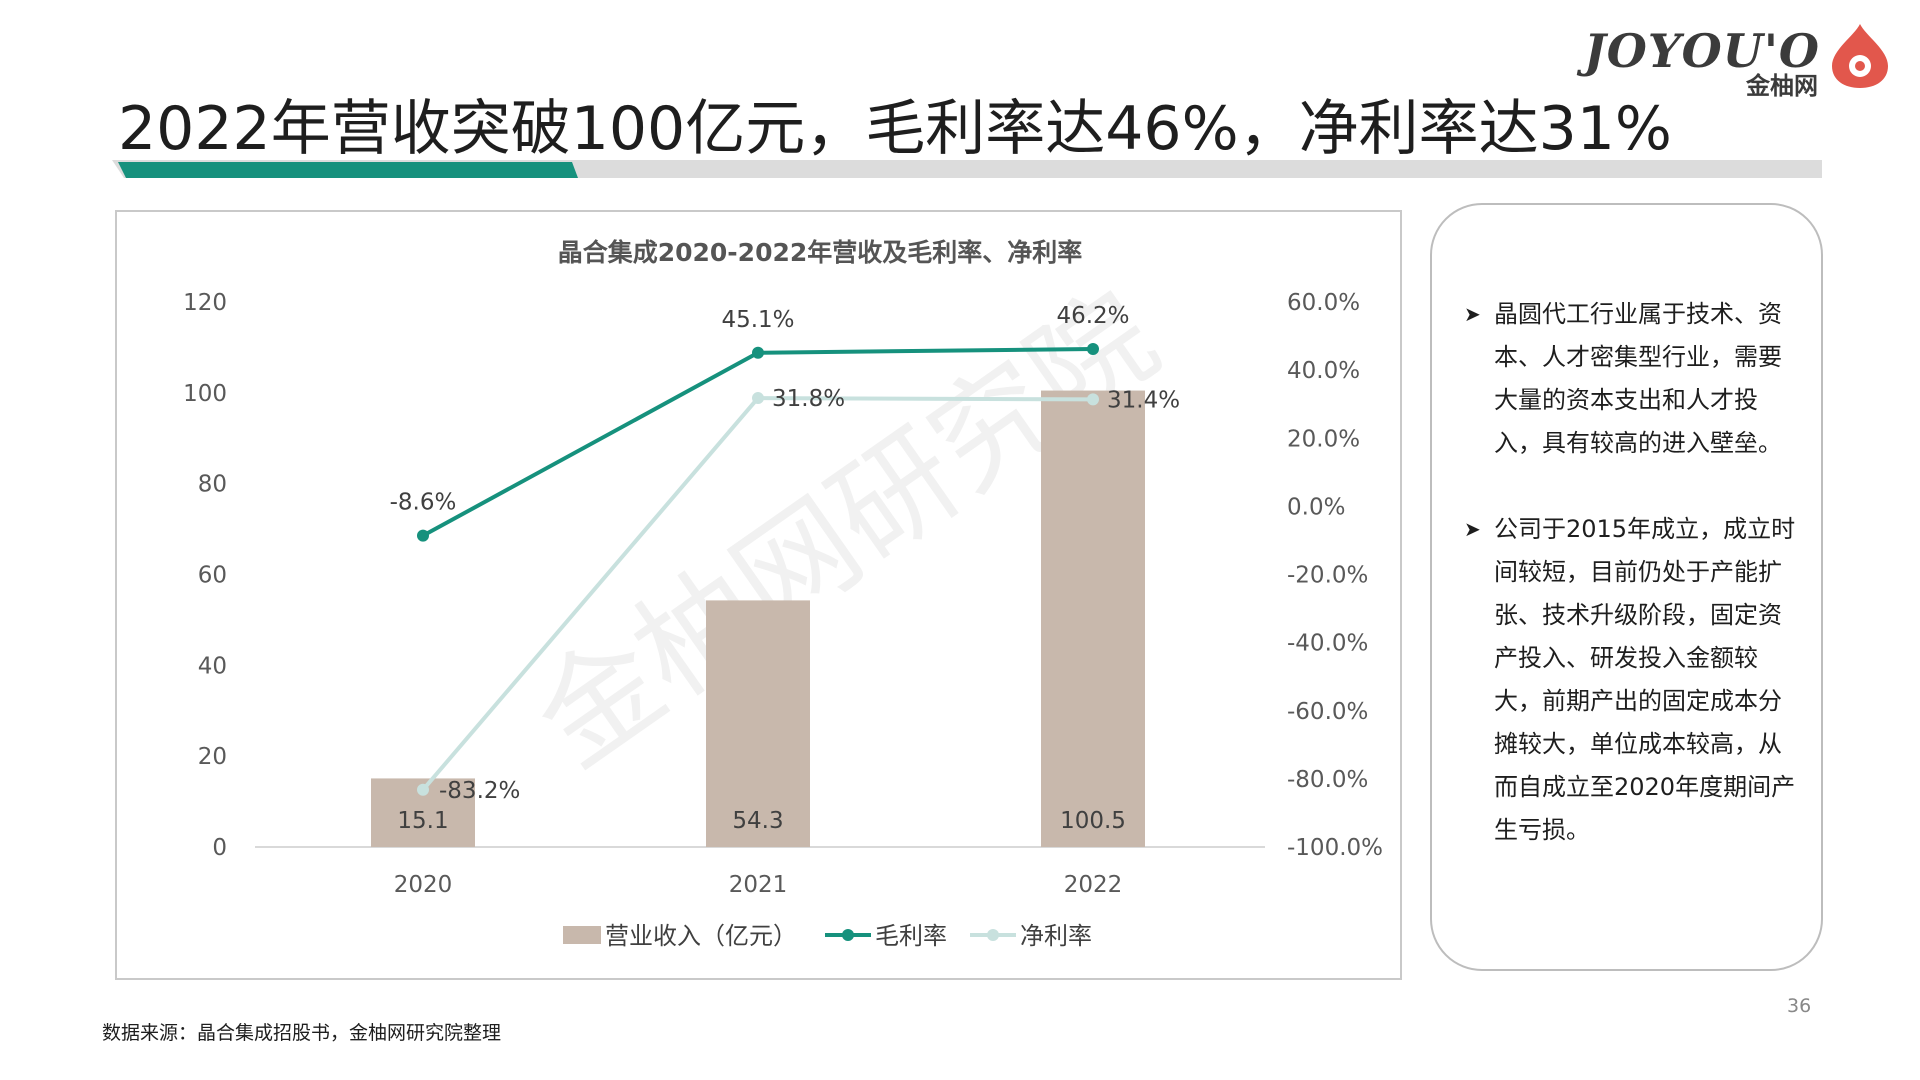  What do you see at coordinates (757, 320) in the screenshot?
I see `gross-margin-label: 45.1%` at bounding box center [757, 320].